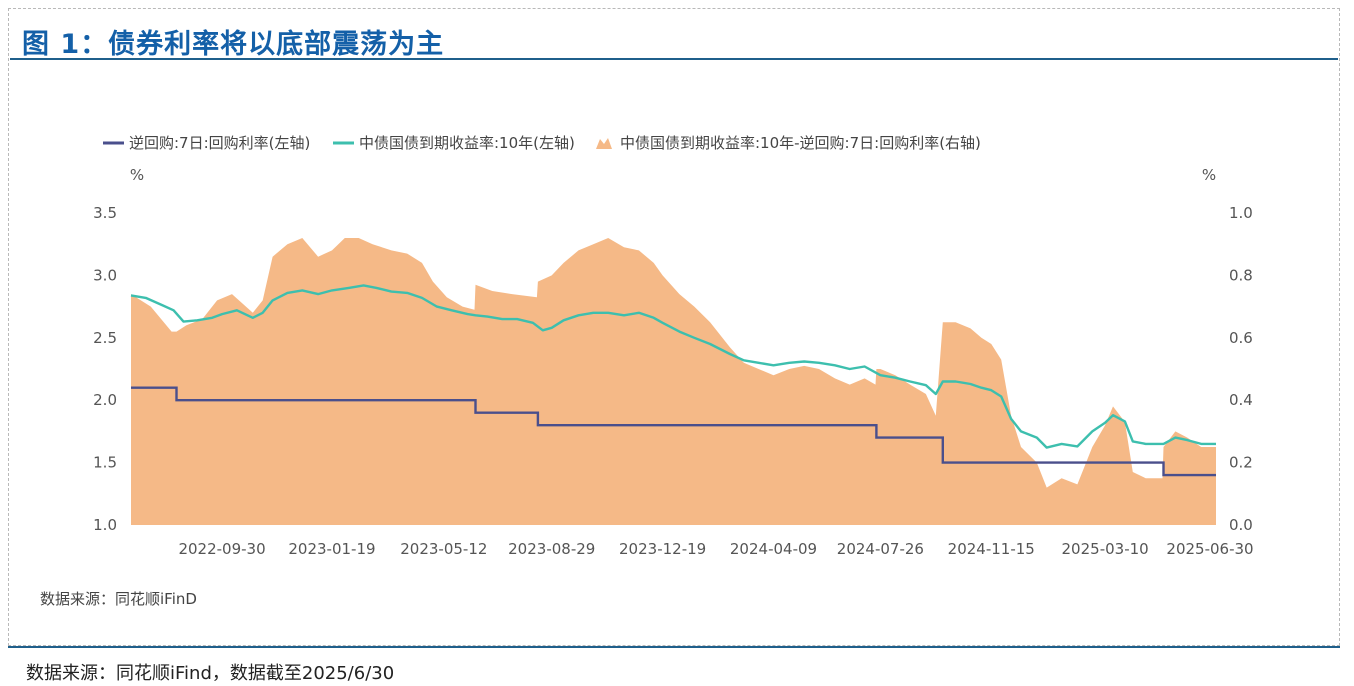 The width and height of the screenshot is (1354, 686). Describe the element at coordinates (674, 647) in the screenshot. I see `bottom-rule` at that location.